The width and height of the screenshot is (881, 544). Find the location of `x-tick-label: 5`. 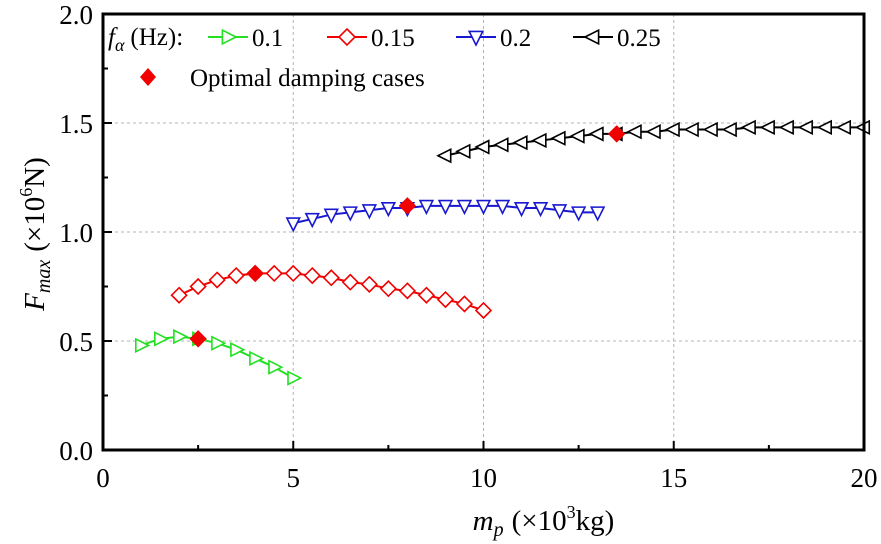

x-tick-label: 5 is located at coordinates (294, 478).